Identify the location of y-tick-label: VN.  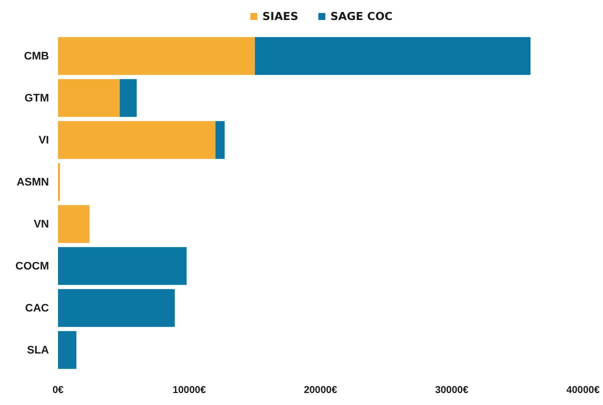
(42, 224).